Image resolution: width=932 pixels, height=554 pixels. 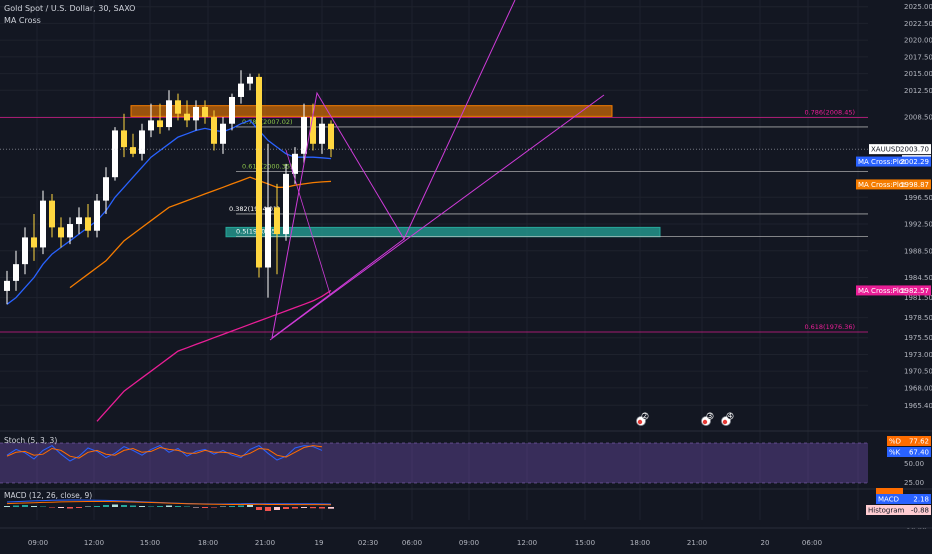 I want to click on macd-title: MACD (12, 26, close, 9), so click(x=48, y=495).